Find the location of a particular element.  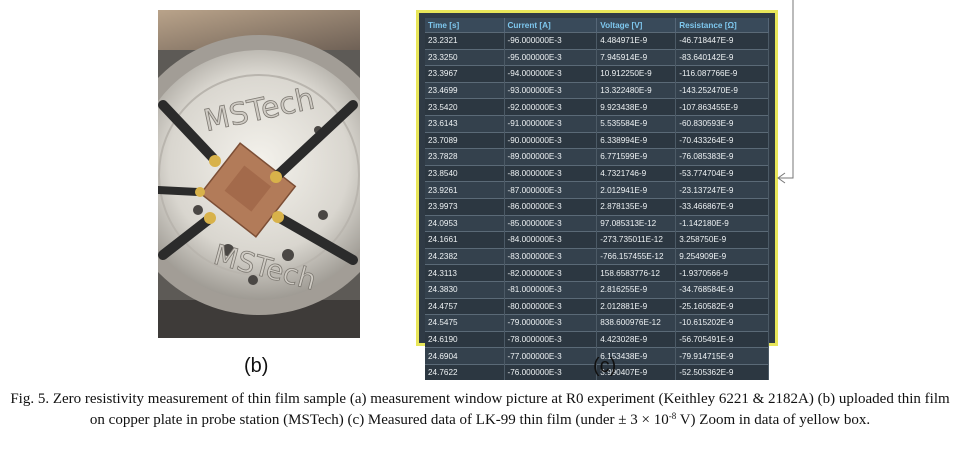

cell-time: 24.0953 is located at coordinates (464, 223).